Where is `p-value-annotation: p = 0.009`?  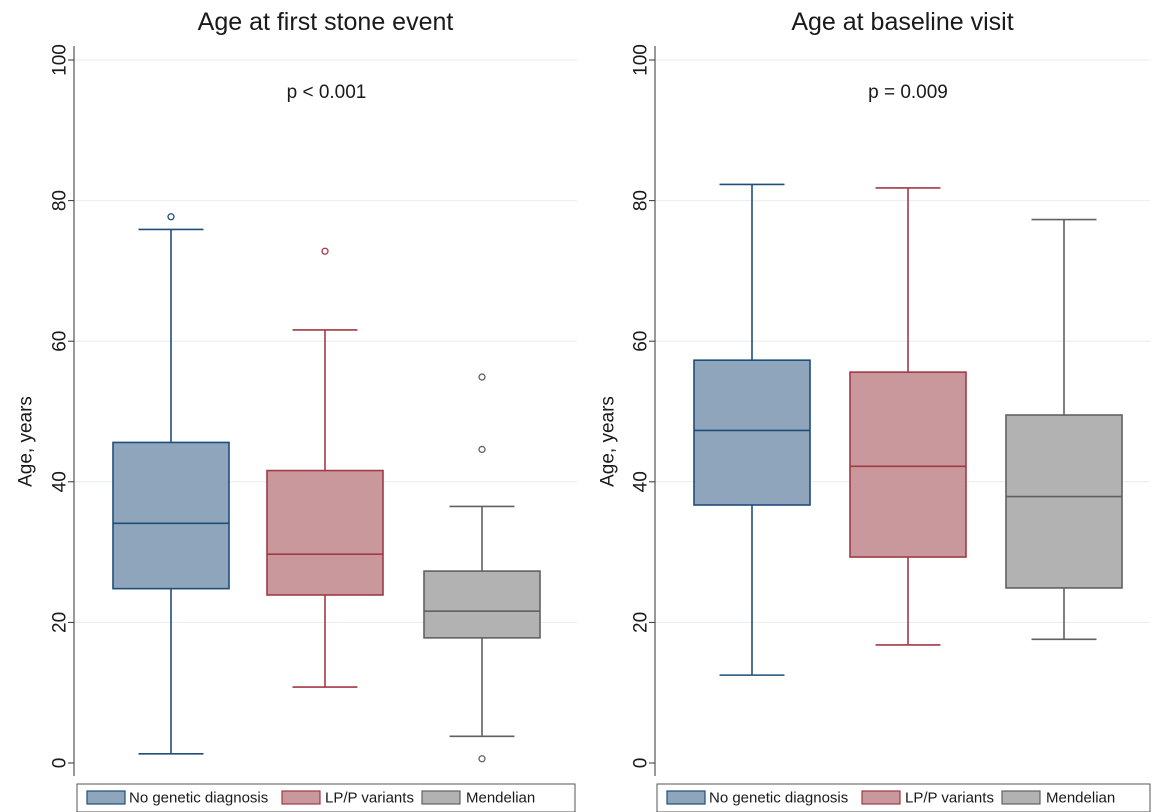 p-value-annotation: p = 0.009 is located at coordinates (908, 92).